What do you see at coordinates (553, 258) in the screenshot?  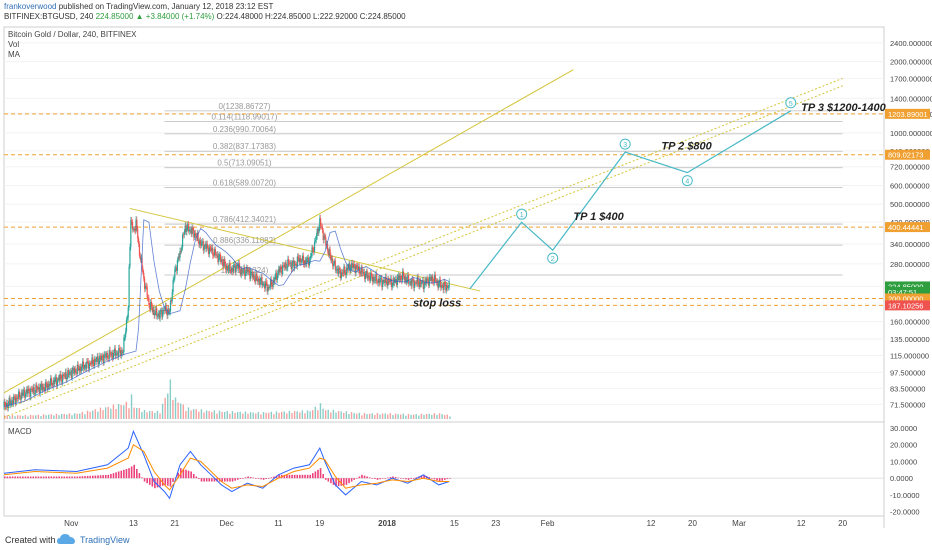 I see `wave-marker-2: 2` at bounding box center [553, 258].